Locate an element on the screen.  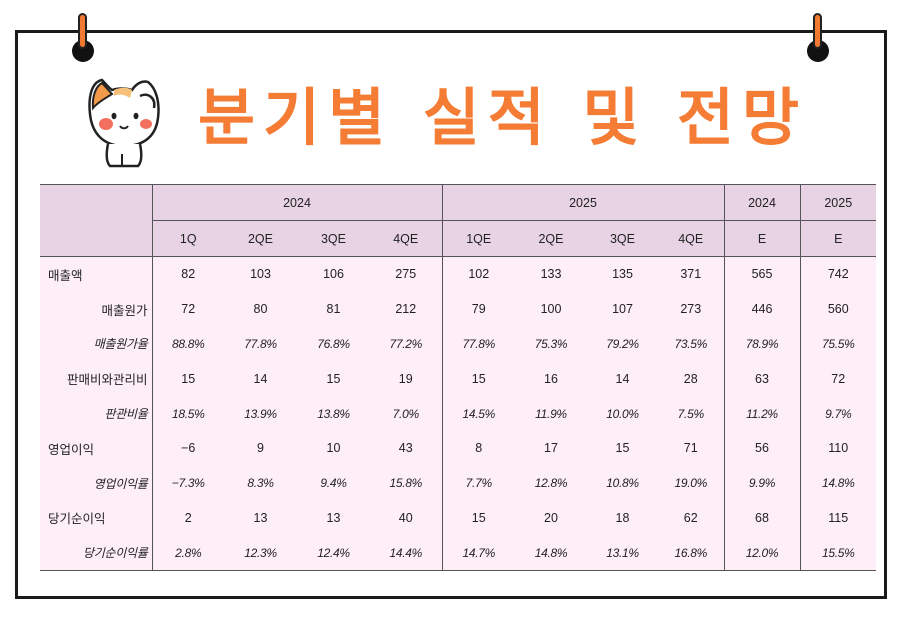
value-cell: −6 is located at coordinates (188, 448).